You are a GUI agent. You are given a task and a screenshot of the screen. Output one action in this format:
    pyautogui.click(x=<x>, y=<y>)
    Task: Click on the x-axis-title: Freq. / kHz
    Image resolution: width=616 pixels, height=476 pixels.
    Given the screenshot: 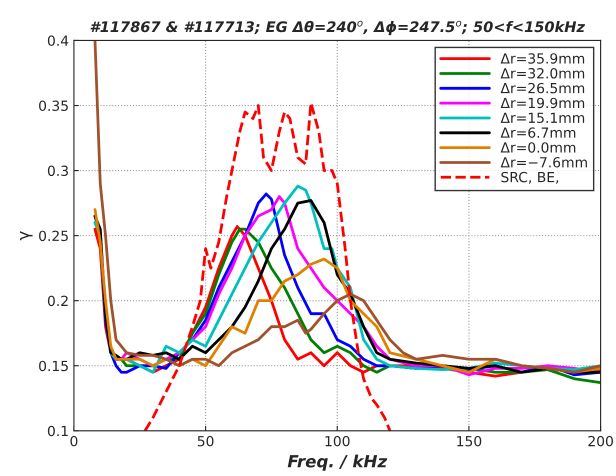 What is the action you would take?
    pyautogui.click(x=338, y=462)
    